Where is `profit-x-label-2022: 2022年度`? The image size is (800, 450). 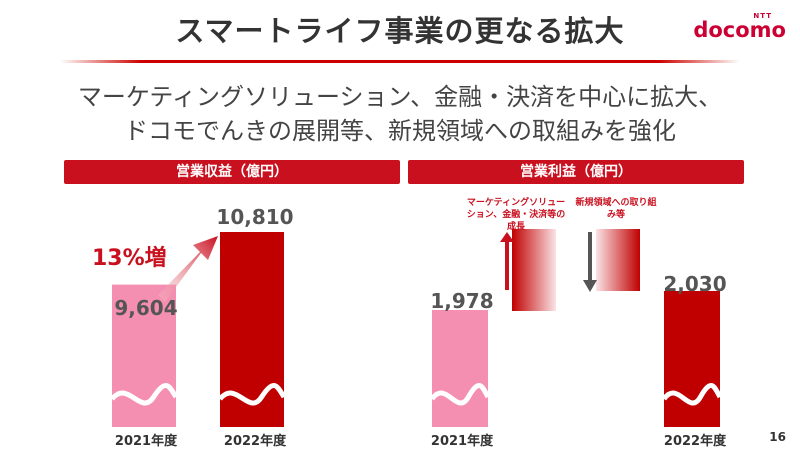 profit-x-label-2022: 2022年度 is located at coordinates (695, 441).